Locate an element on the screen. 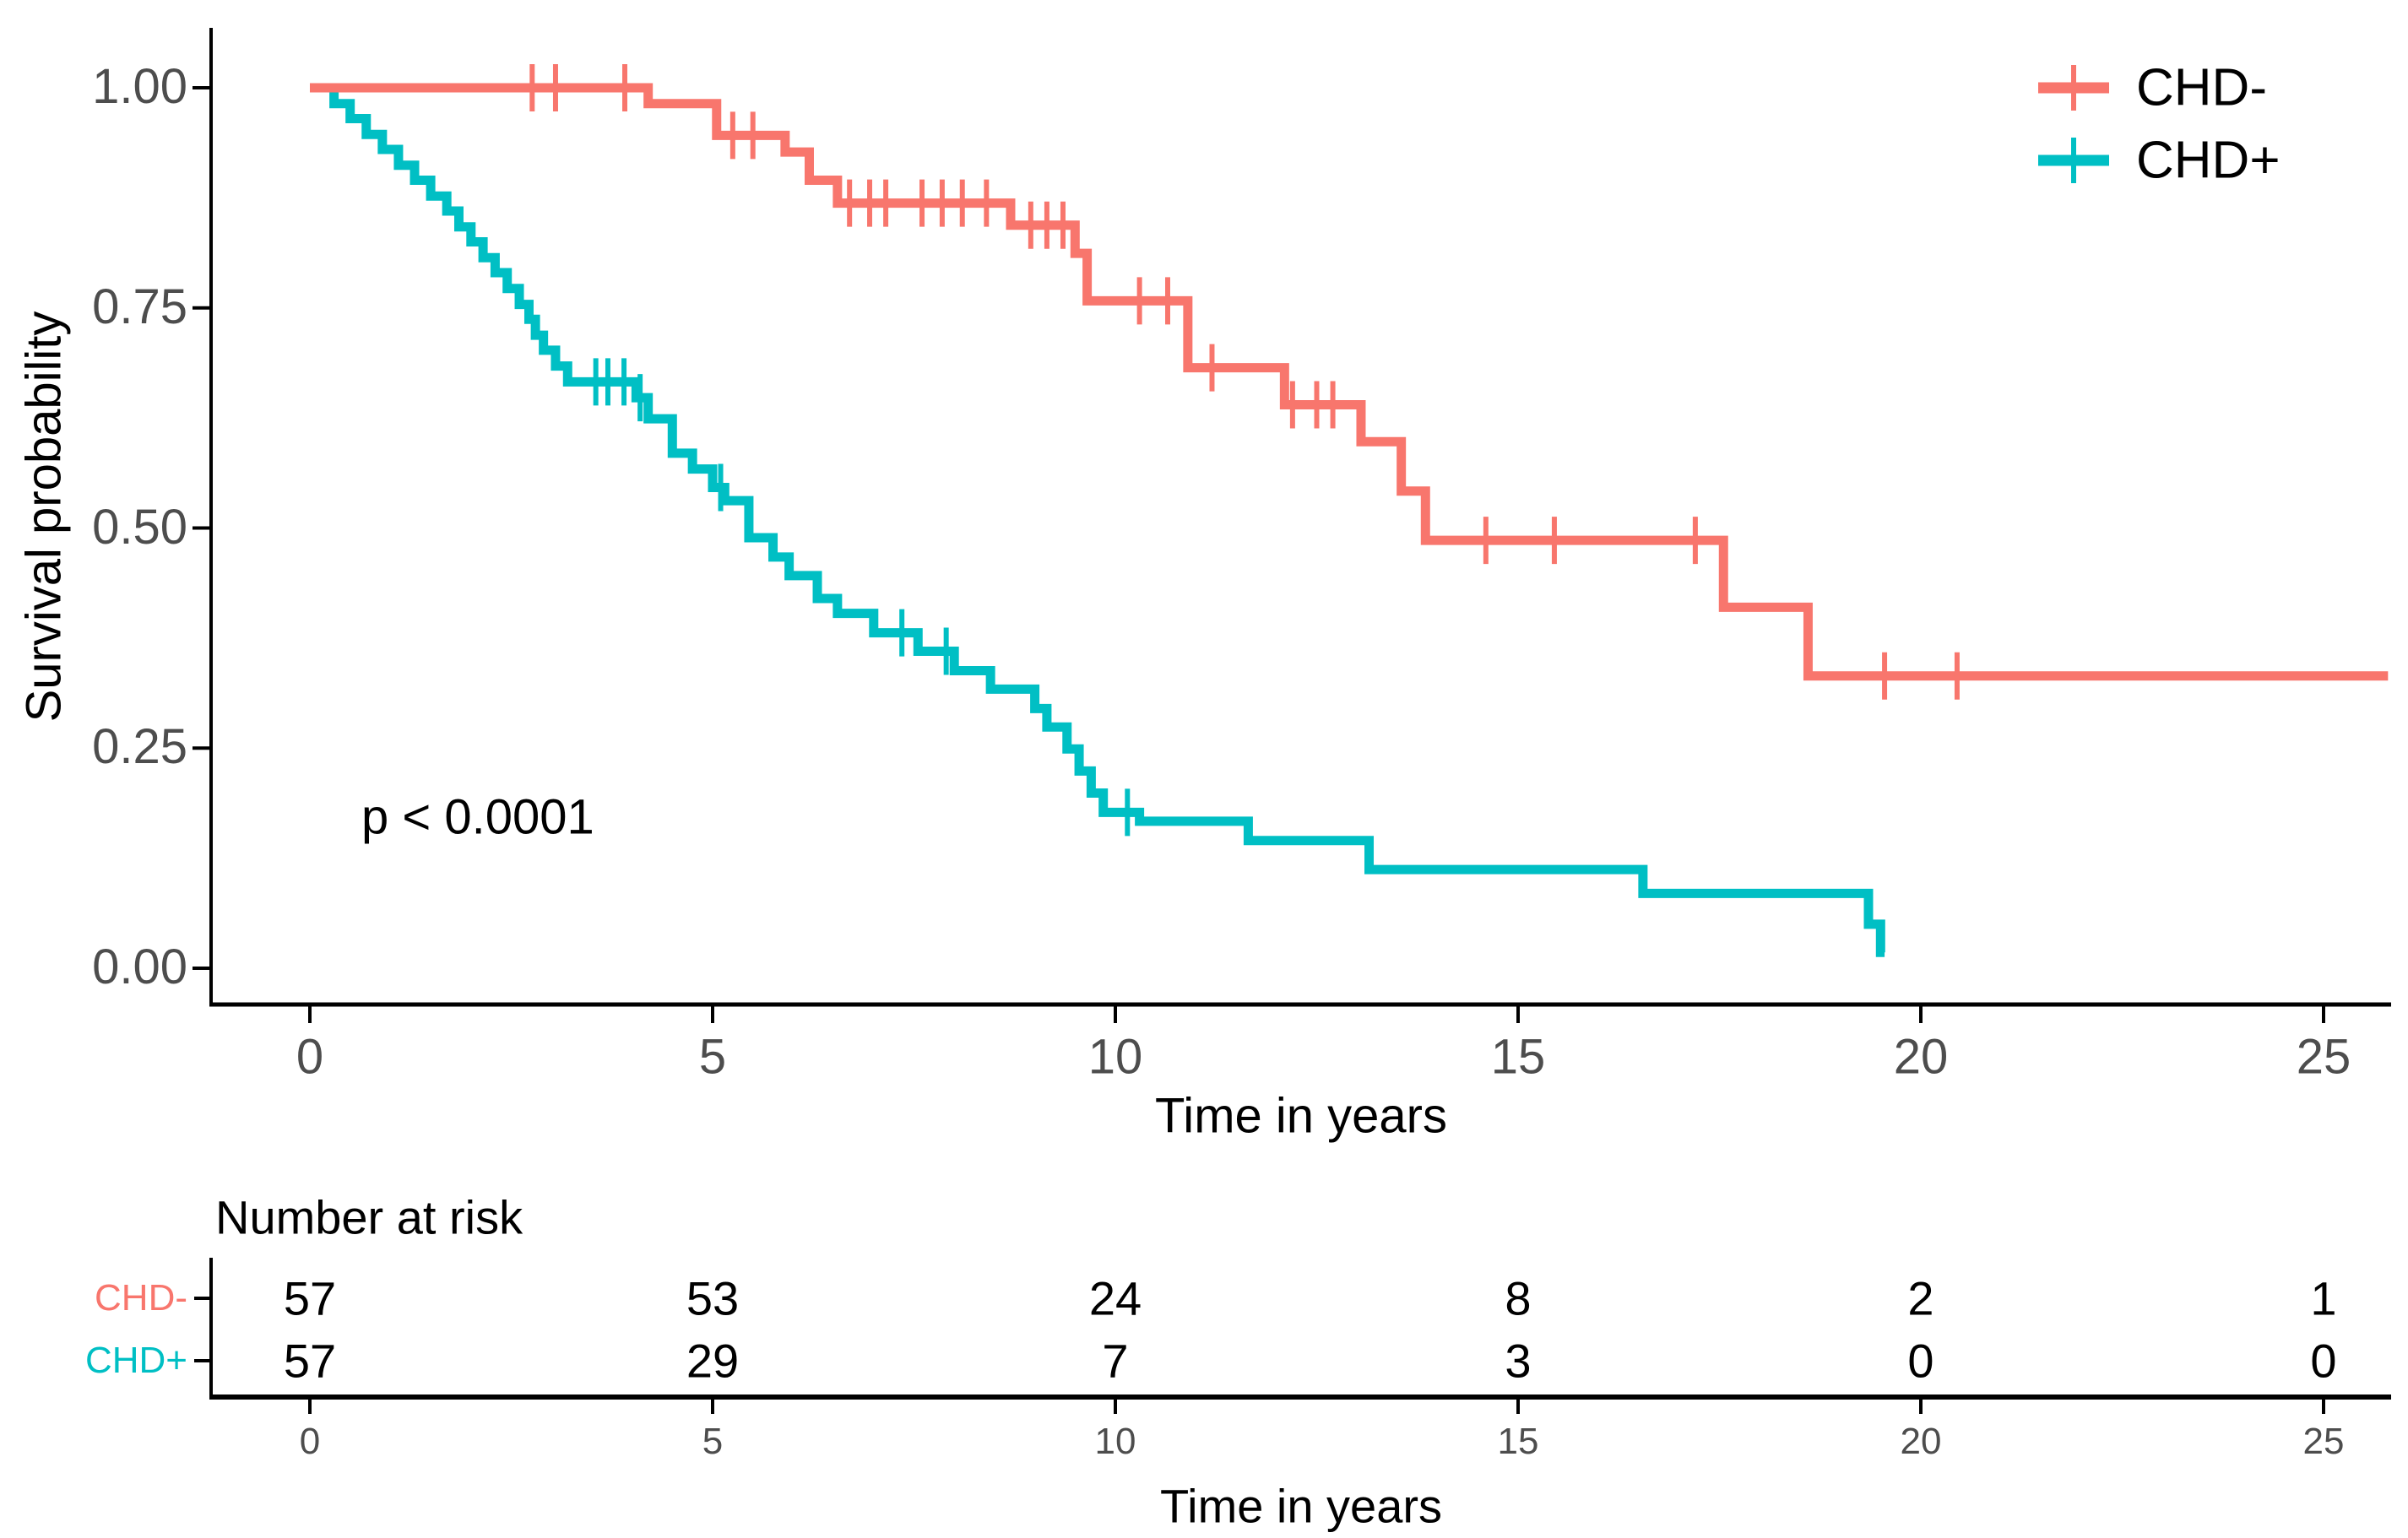 The height and width of the screenshot is (1538, 2408). x-tick-label: 25 is located at coordinates (2324, 1057).